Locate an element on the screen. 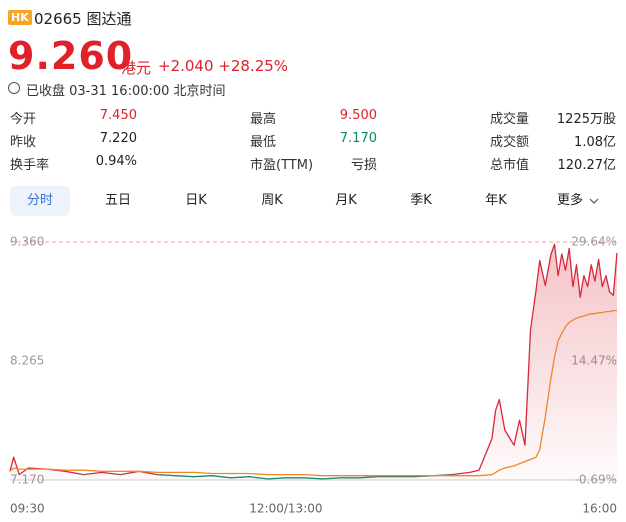 The image size is (626, 522). stat-label: 换手率 is located at coordinates (30, 165).